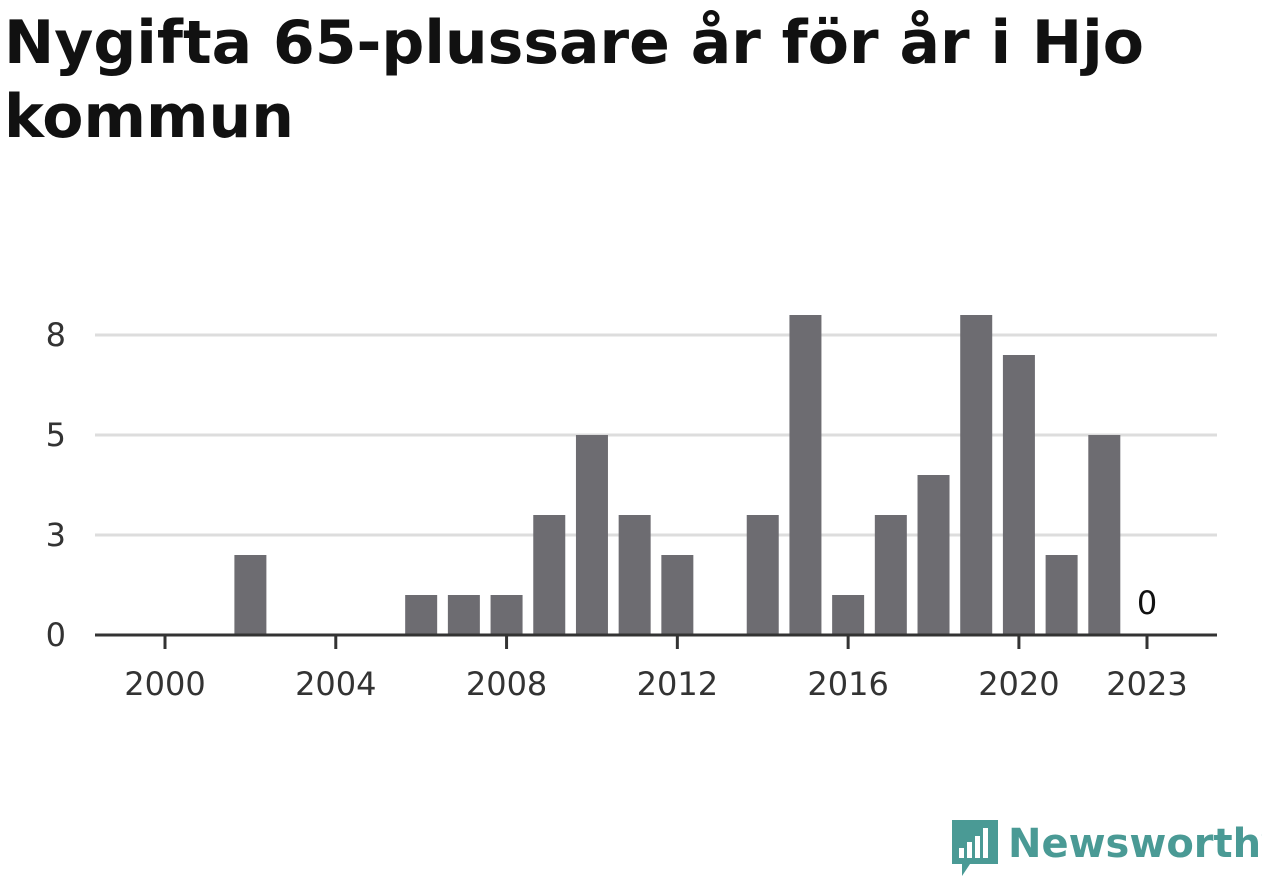  I want to click on y-tick-label: 8, so click(56, 335).